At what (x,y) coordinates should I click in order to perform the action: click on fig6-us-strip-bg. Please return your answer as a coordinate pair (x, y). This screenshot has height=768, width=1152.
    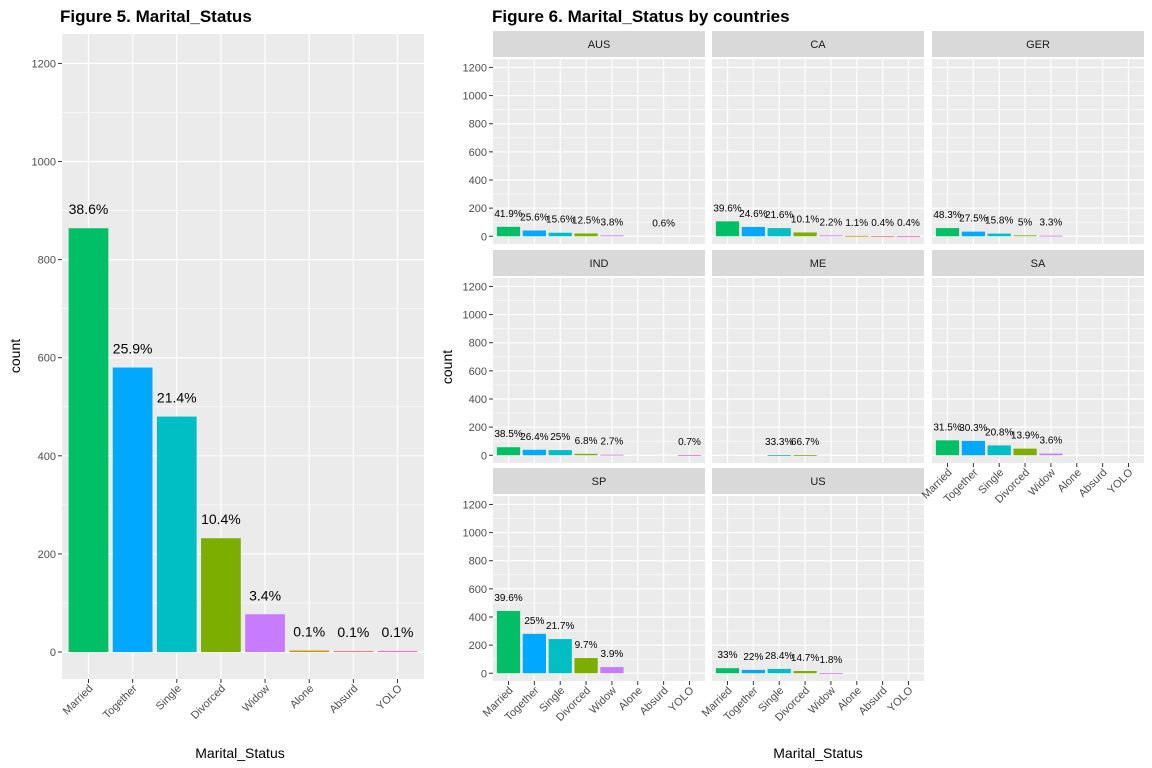
    Looking at the image, I should click on (818, 481).